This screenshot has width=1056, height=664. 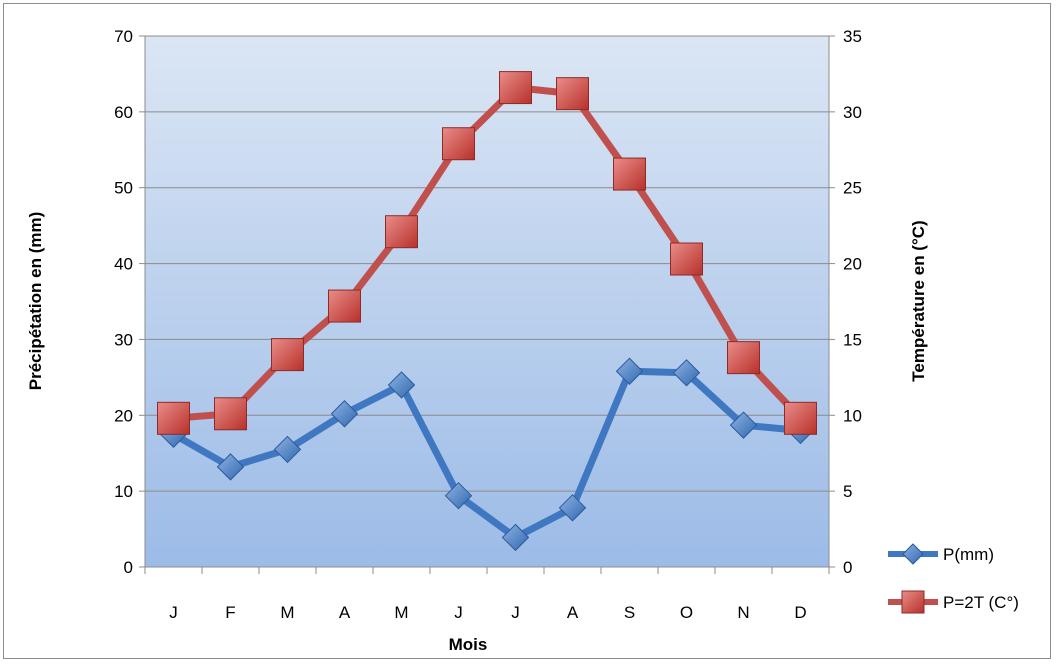 What do you see at coordinates (800, 612) in the screenshot?
I see `x-tick-label: D` at bounding box center [800, 612].